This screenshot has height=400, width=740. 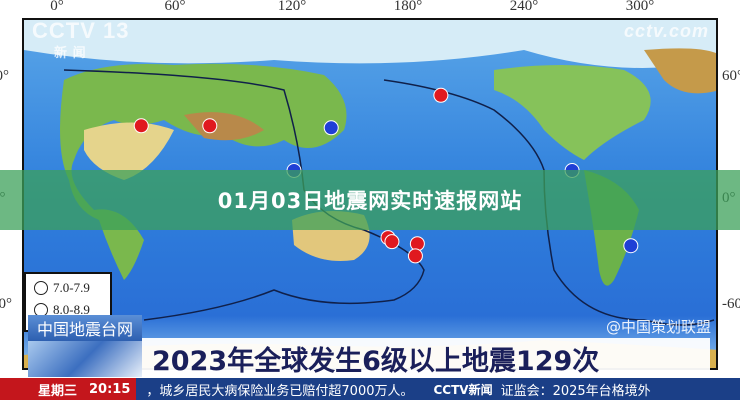 What do you see at coordinates (575, 391) in the screenshot?
I see `ticker-next-text: 证监会：2025年台格境外` at bounding box center [575, 391].